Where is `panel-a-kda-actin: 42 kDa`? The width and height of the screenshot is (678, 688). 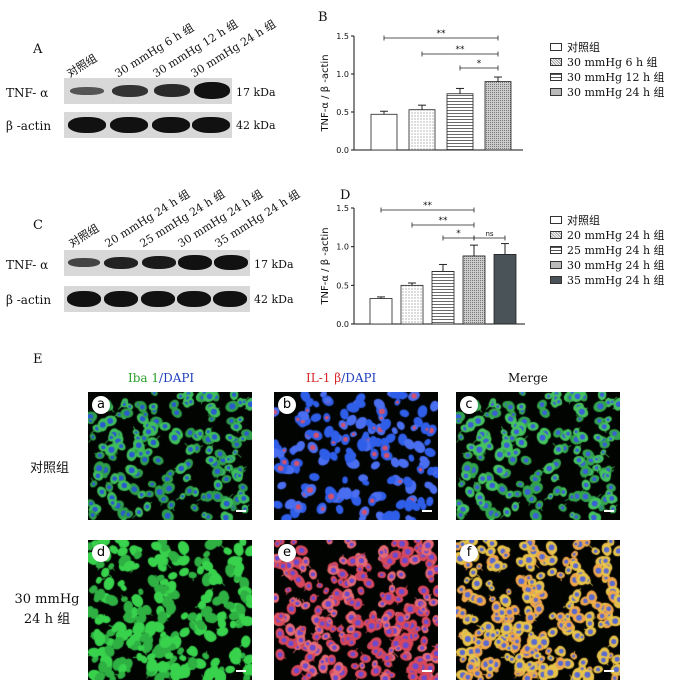 panel-a-kda-actin: 42 kDa is located at coordinates (256, 125).